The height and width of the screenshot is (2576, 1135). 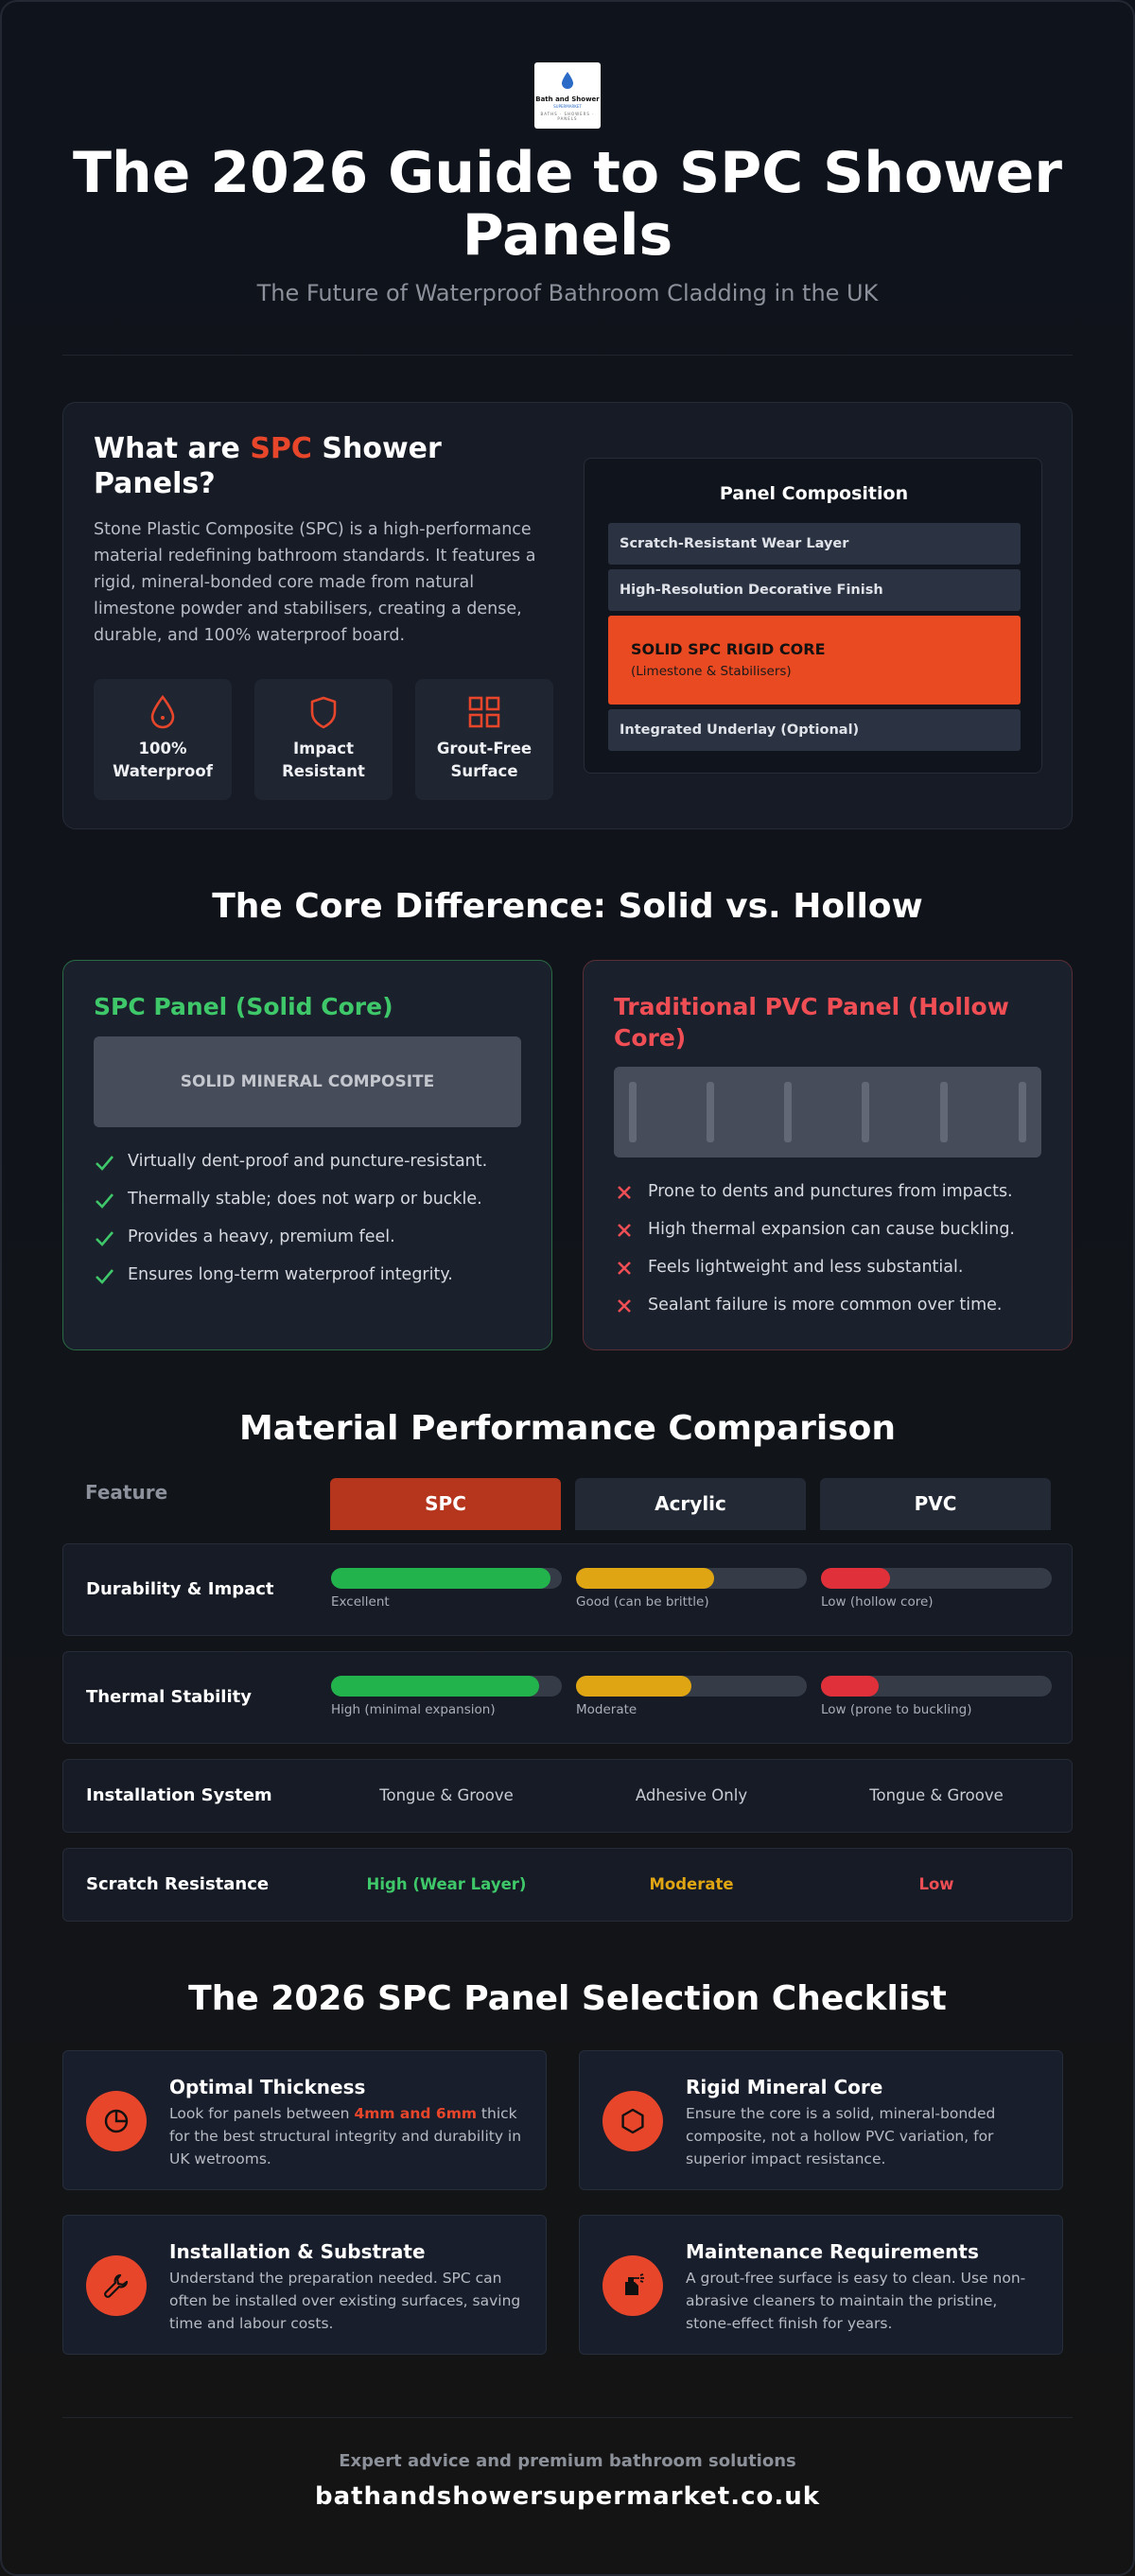 What do you see at coordinates (178, 1884) in the screenshot?
I see `row-label: Scratch Resistance` at bounding box center [178, 1884].